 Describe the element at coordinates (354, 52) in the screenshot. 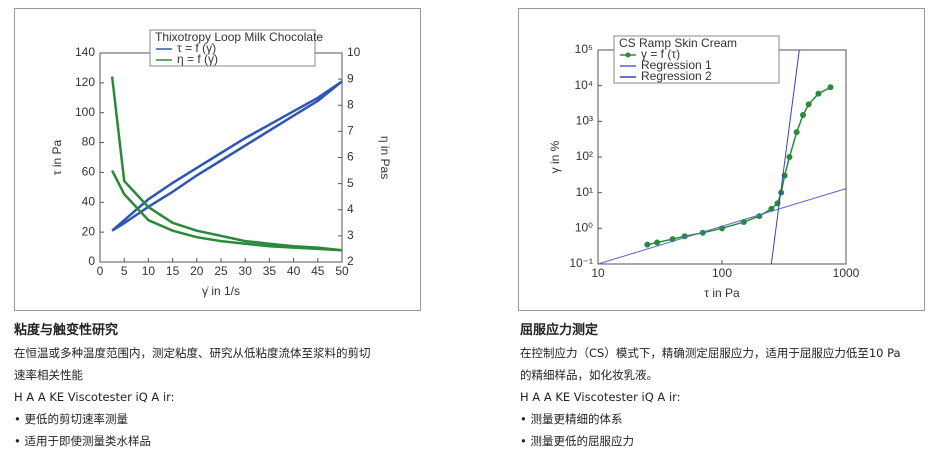

I see `y2-tick-label: 10` at that location.